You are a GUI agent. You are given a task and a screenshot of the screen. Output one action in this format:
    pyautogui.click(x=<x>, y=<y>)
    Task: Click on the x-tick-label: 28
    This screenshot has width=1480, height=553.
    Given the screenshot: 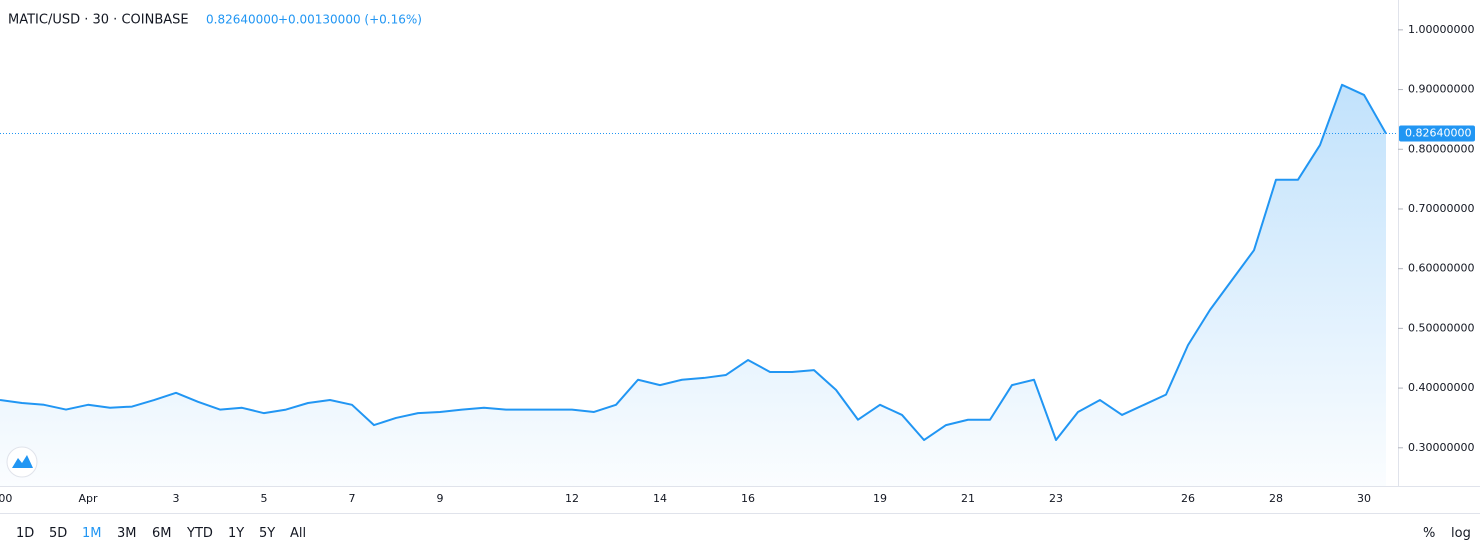 What is the action you would take?
    pyautogui.click(x=1276, y=498)
    